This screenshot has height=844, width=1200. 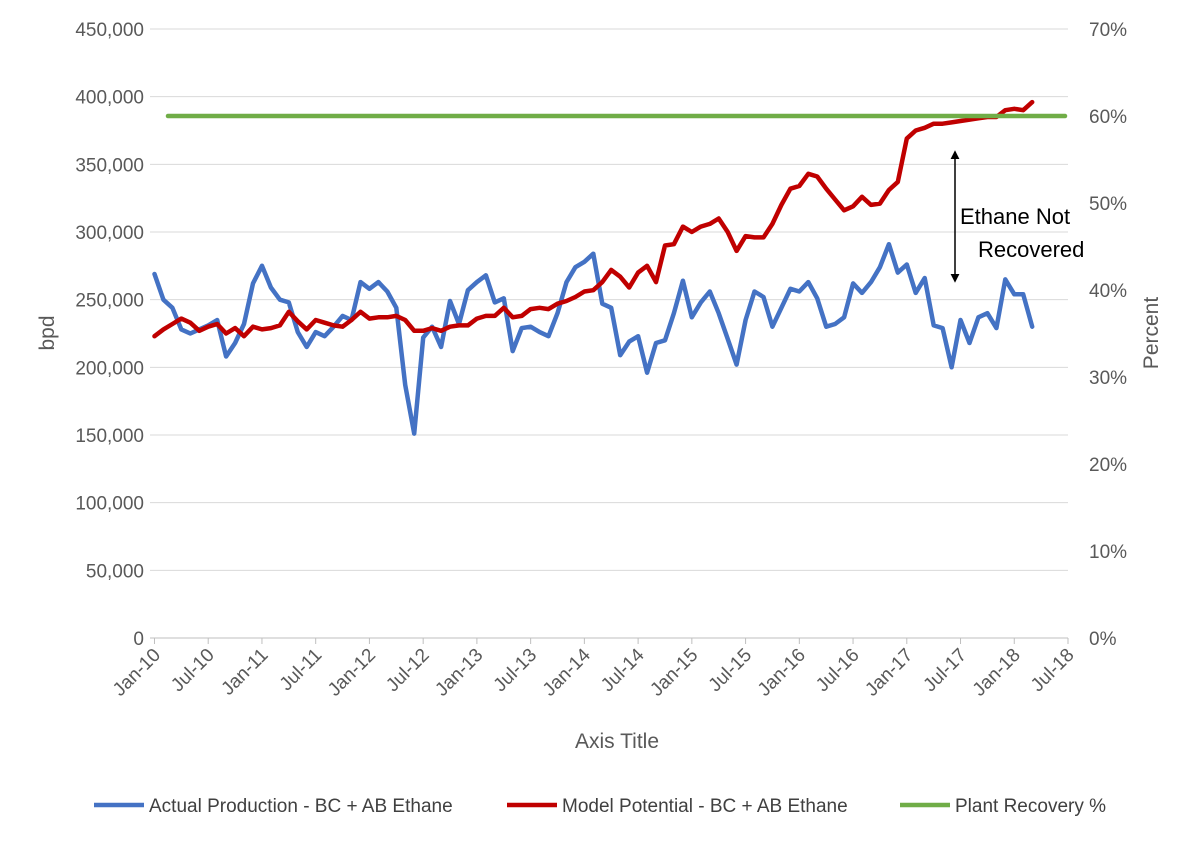 What do you see at coordinates (109, 30) in the screenshot?
I see `y-tick-label: 450,000` at bounding box center [109, 30].